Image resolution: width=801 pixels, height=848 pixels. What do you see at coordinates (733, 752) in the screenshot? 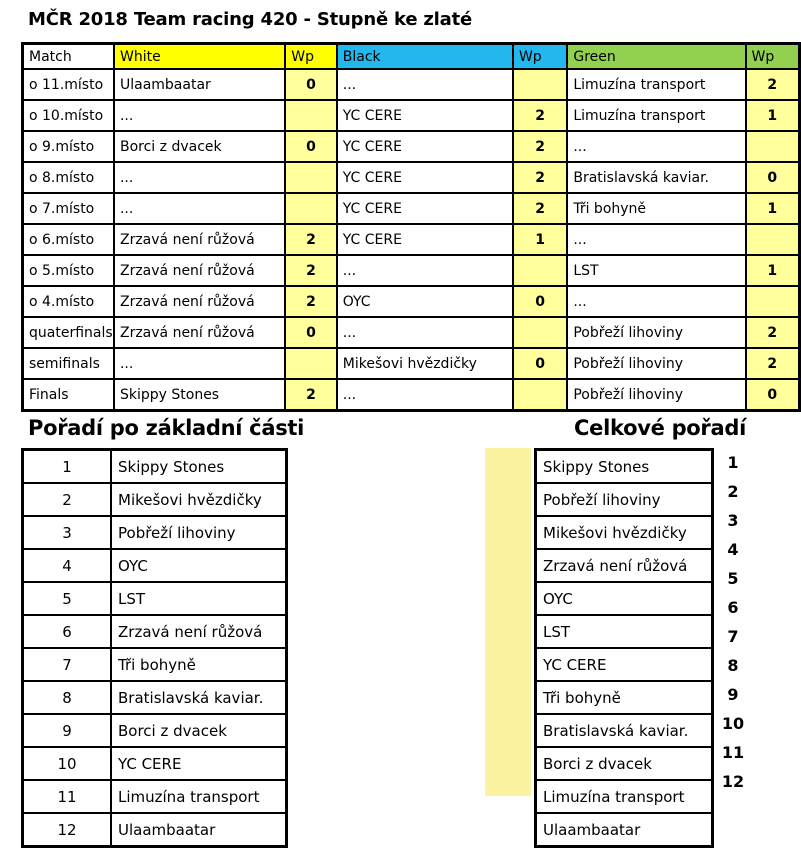
I see `overall-rank-number: 11` at bounding box center [733, 752].